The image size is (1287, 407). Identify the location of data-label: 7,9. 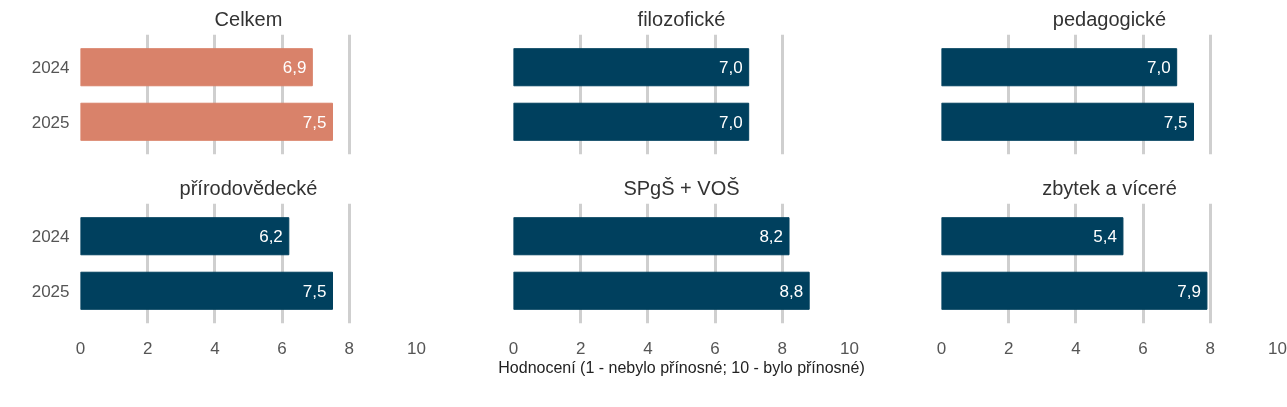
(1189, 291).